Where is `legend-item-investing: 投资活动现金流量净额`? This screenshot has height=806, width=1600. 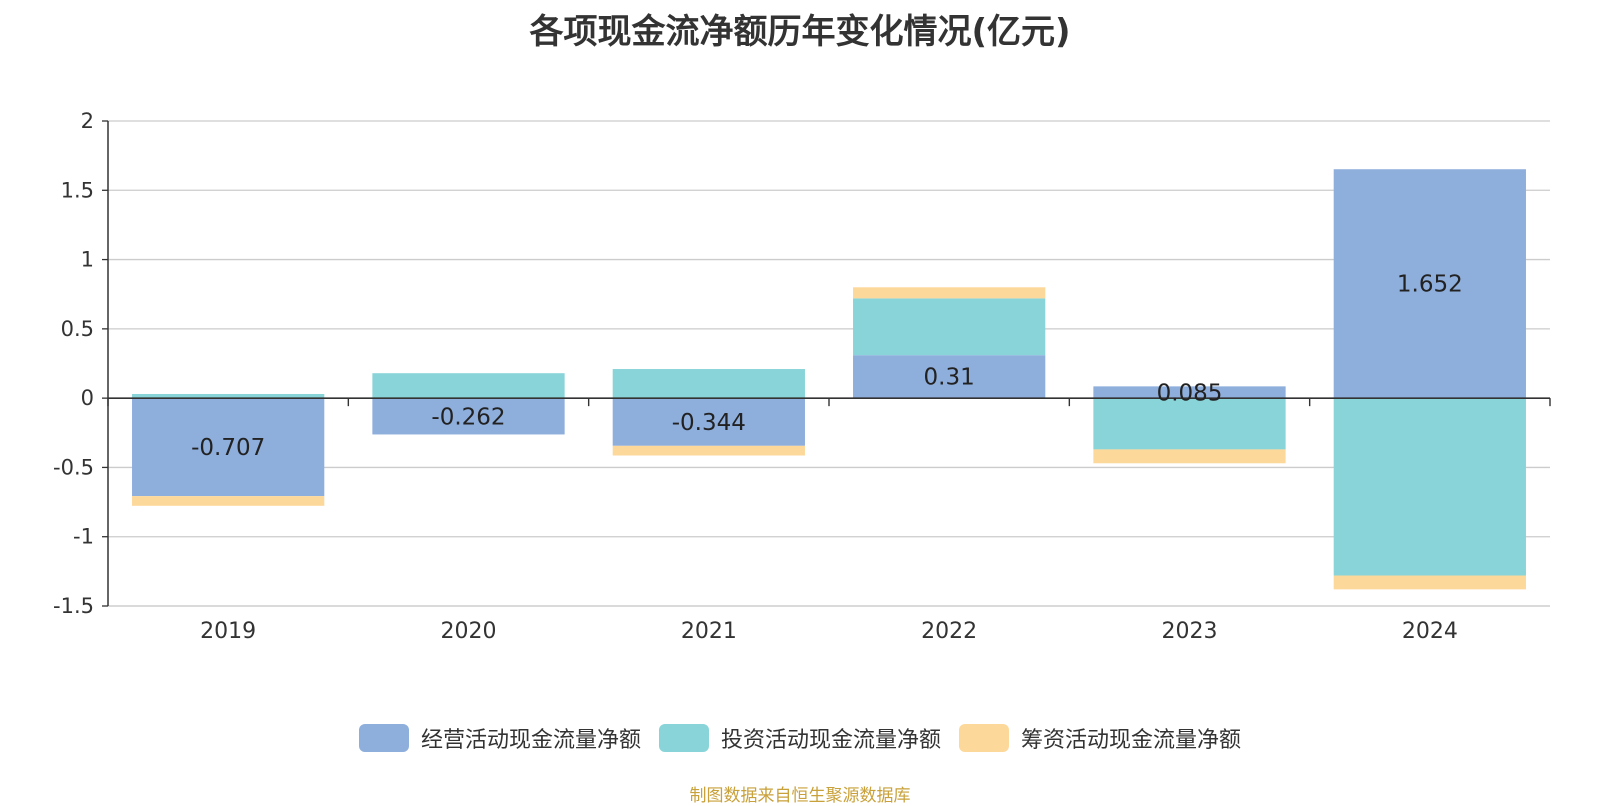
legend-item-investing: 投资活动现金流量净额 is located at coordinates (799, 738).